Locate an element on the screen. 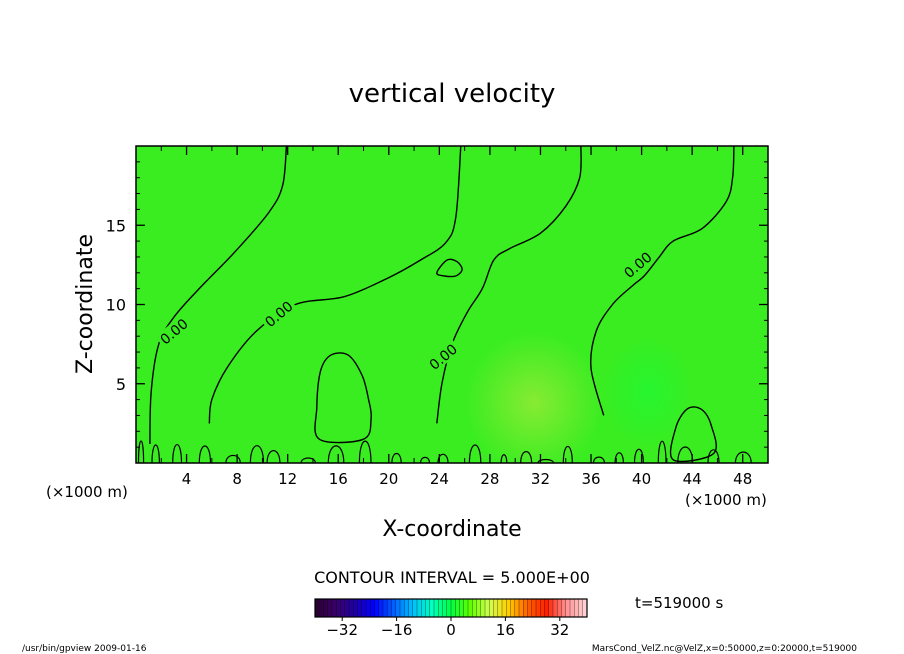 This screenshot has height=654, width=904. x-tick-label: 28 is located at coordinates (489, 479).